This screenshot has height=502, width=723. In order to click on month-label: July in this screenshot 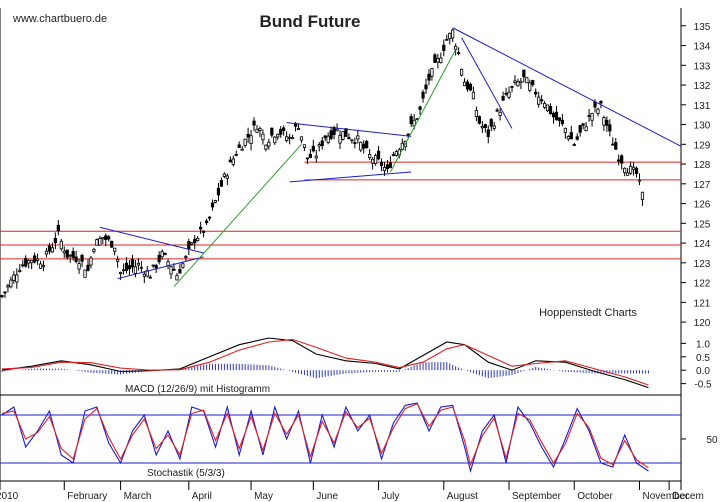, I will do `click(391, 496)`.